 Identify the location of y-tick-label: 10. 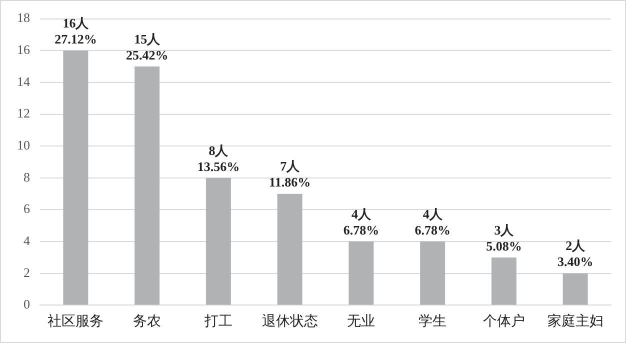
(23, 145).